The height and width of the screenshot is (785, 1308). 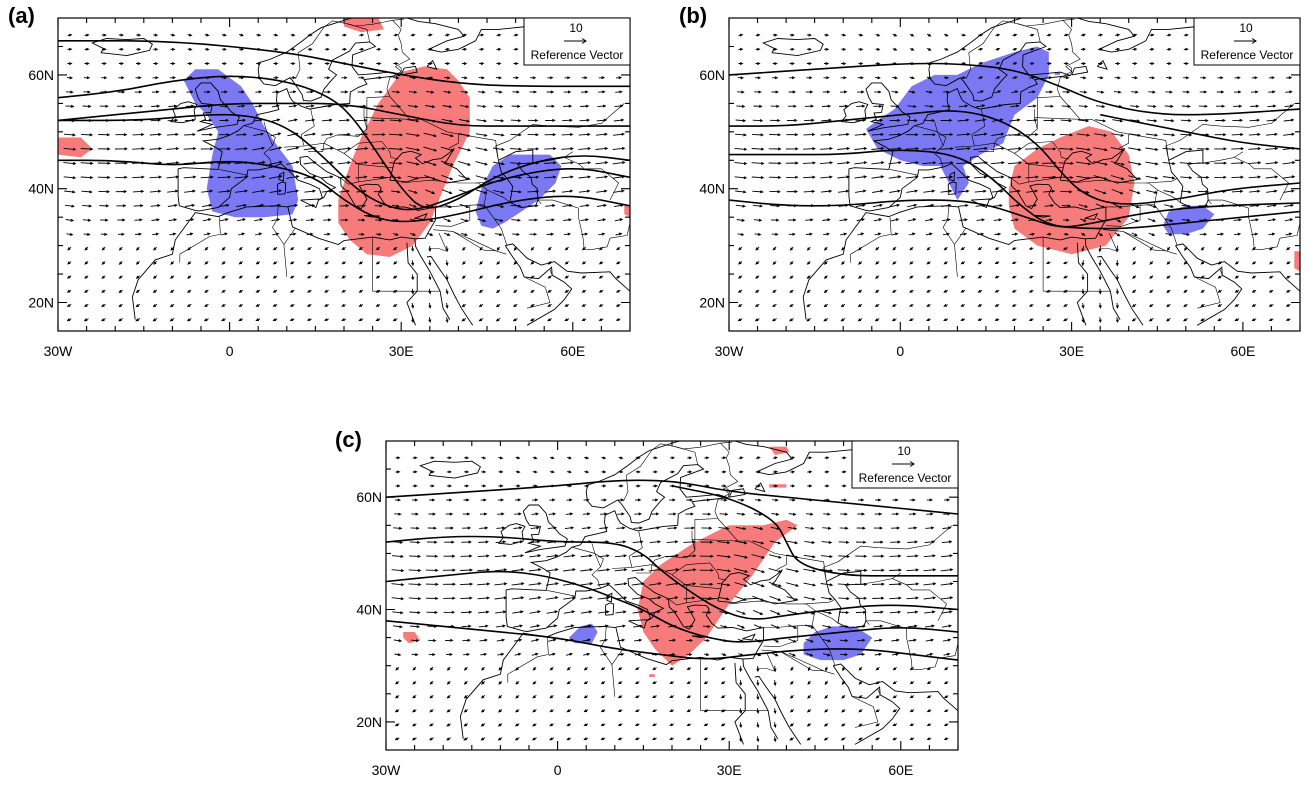 I want to click on reference-arrow, so click(x=575, y=41).